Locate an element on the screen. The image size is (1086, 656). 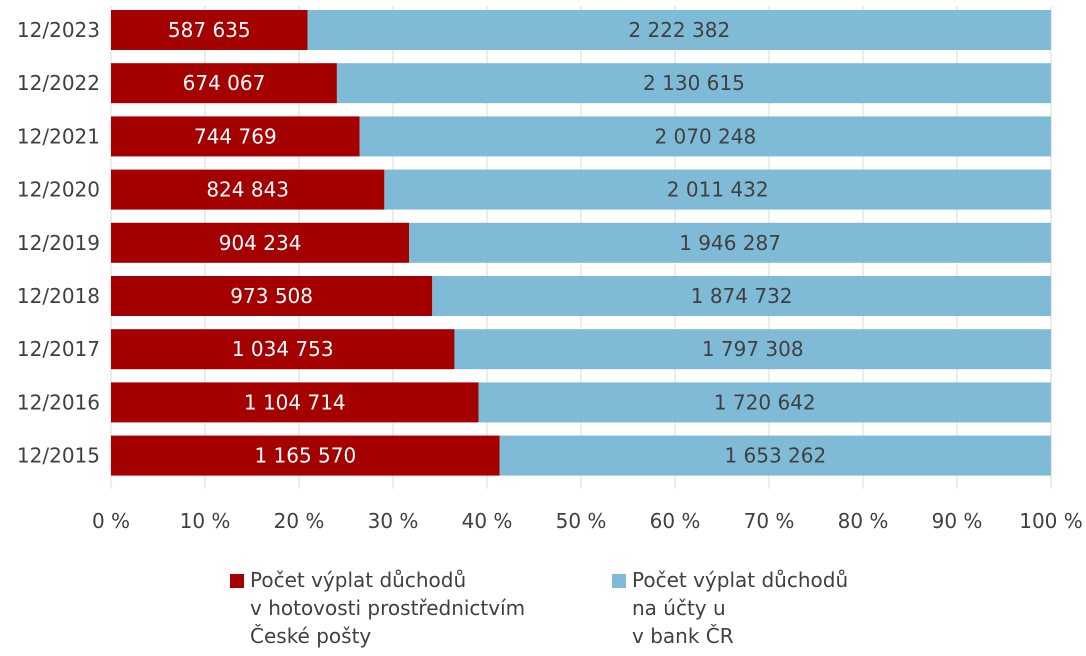
data-label: 1 653 262 is located at coordinates (775, 456).